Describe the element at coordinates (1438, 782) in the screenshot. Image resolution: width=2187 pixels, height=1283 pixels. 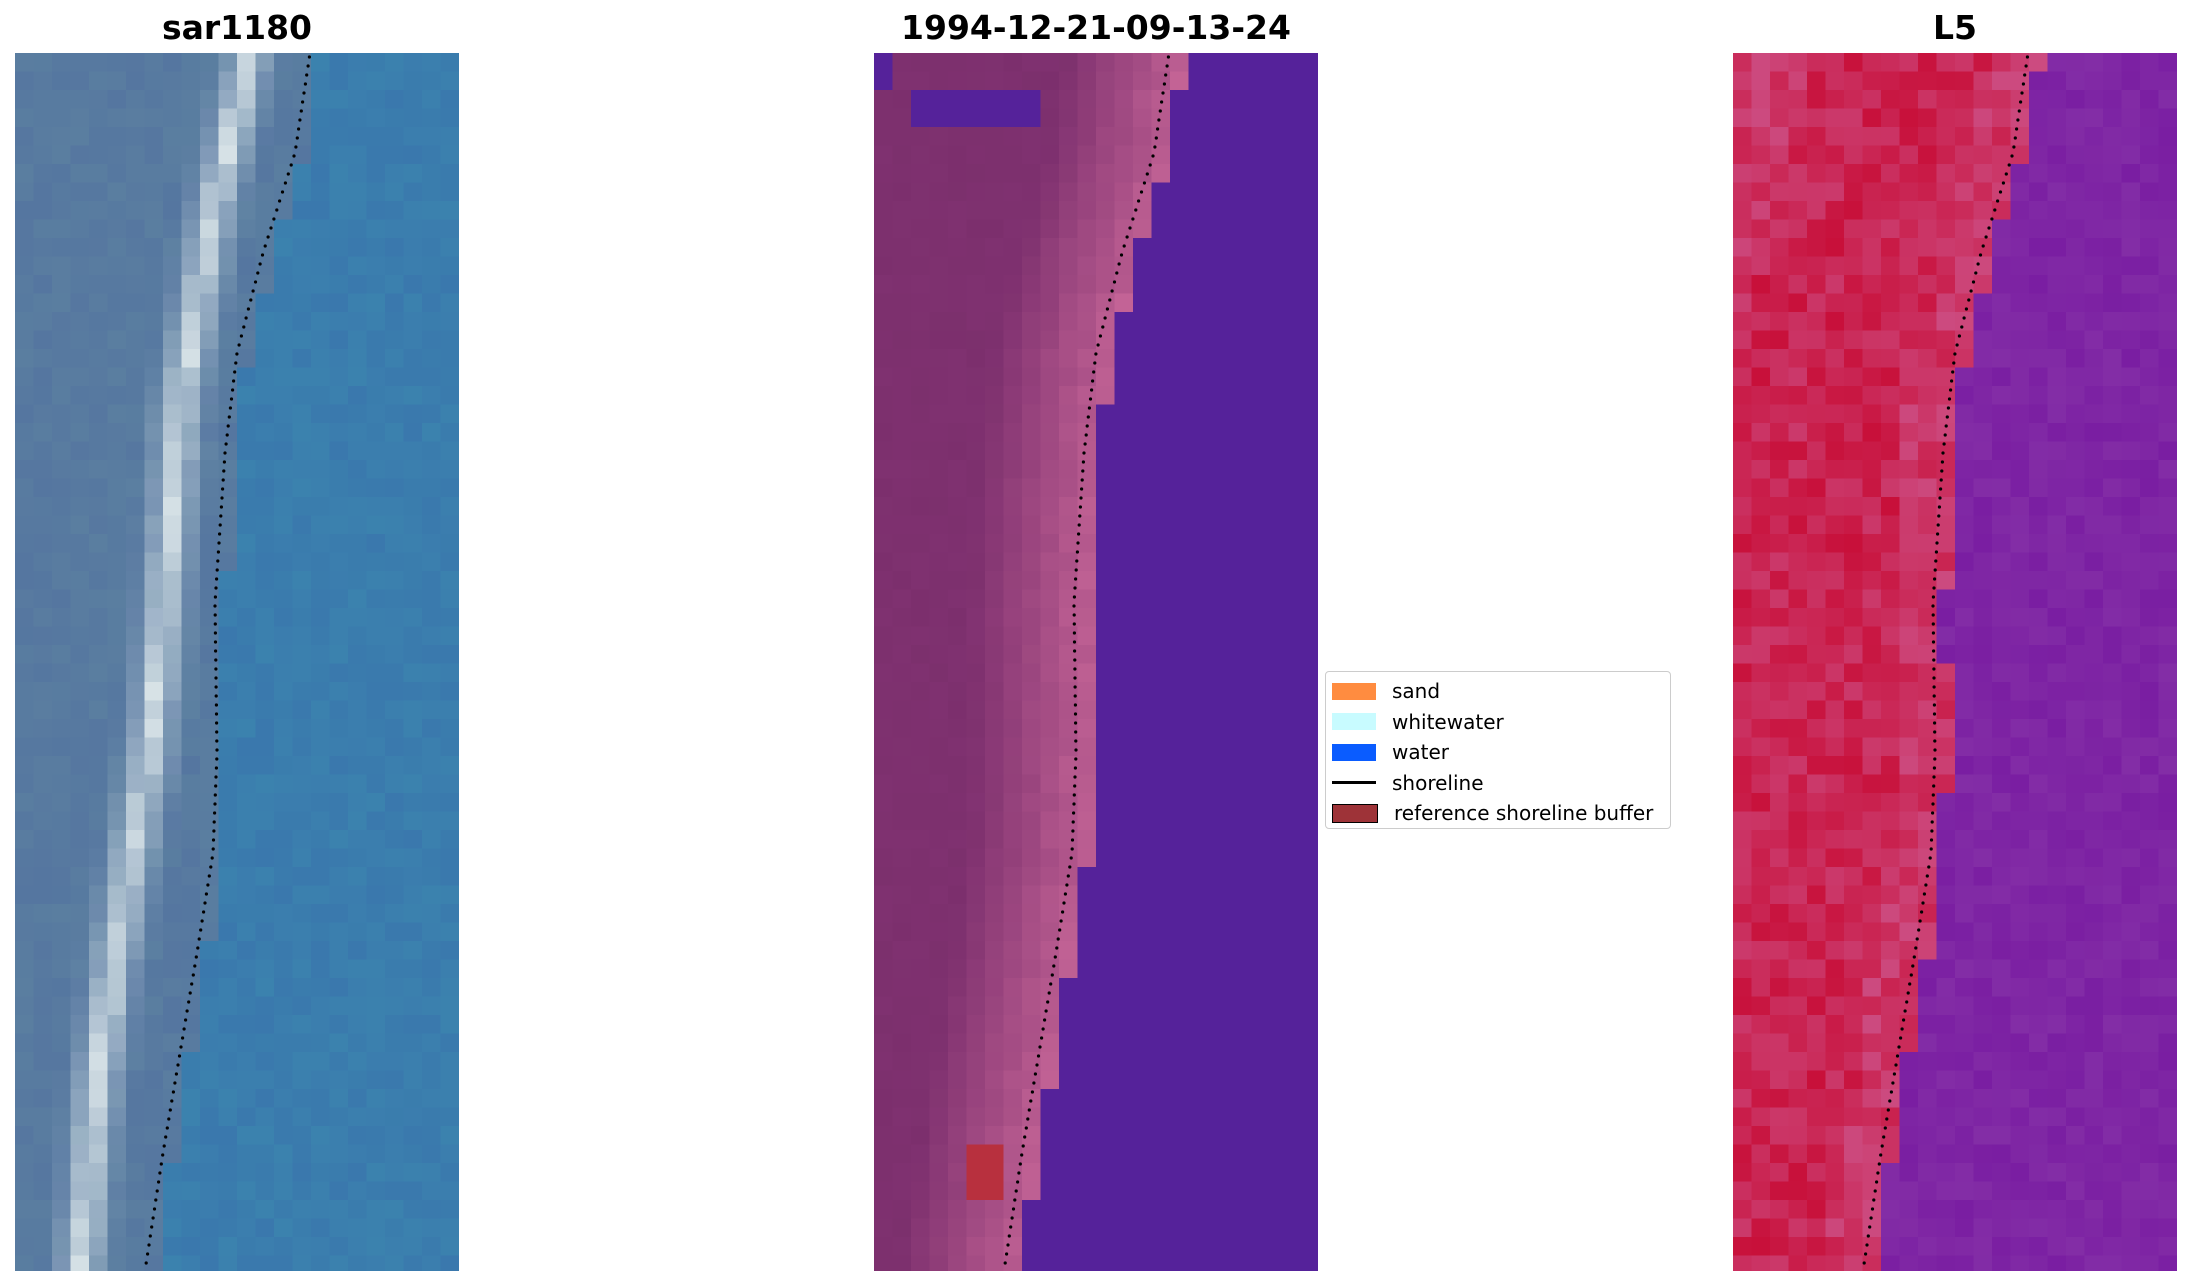
I see `legend-label: shoreline` at that location.